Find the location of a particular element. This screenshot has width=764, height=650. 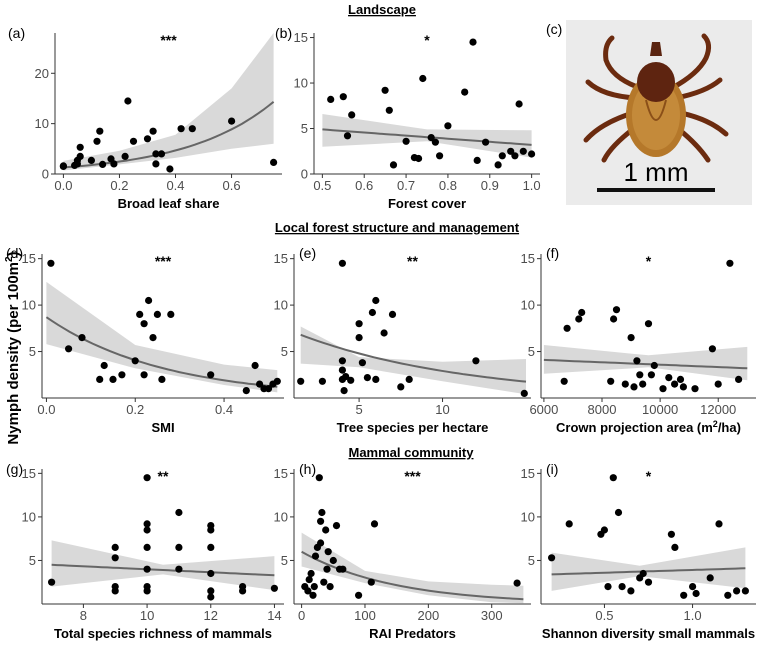

x-tick-label: 0.2 is located at coordinates (119, 185).